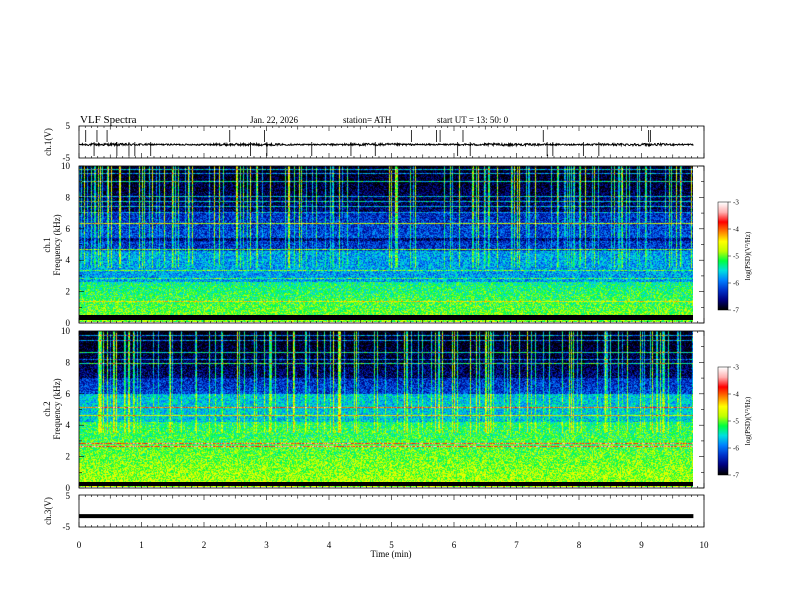  Describe the element at coordinates (705, 545) in the screenshot. I see `x-tick-label-10: 10` at that location.